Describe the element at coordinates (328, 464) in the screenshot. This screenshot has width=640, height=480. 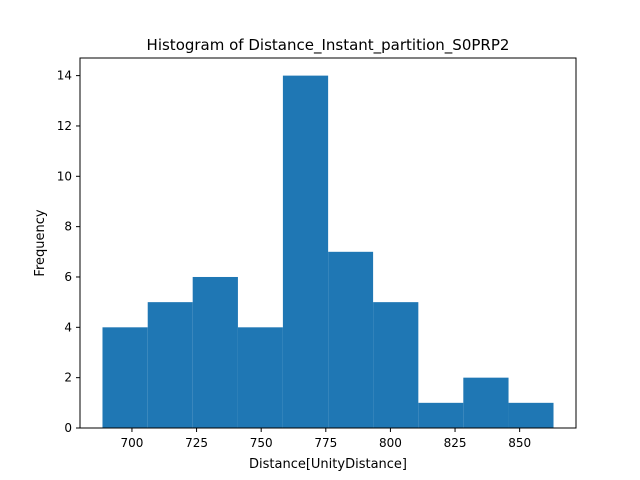
I see `x-axis-label: Distance[UnityDistance]` at that location.